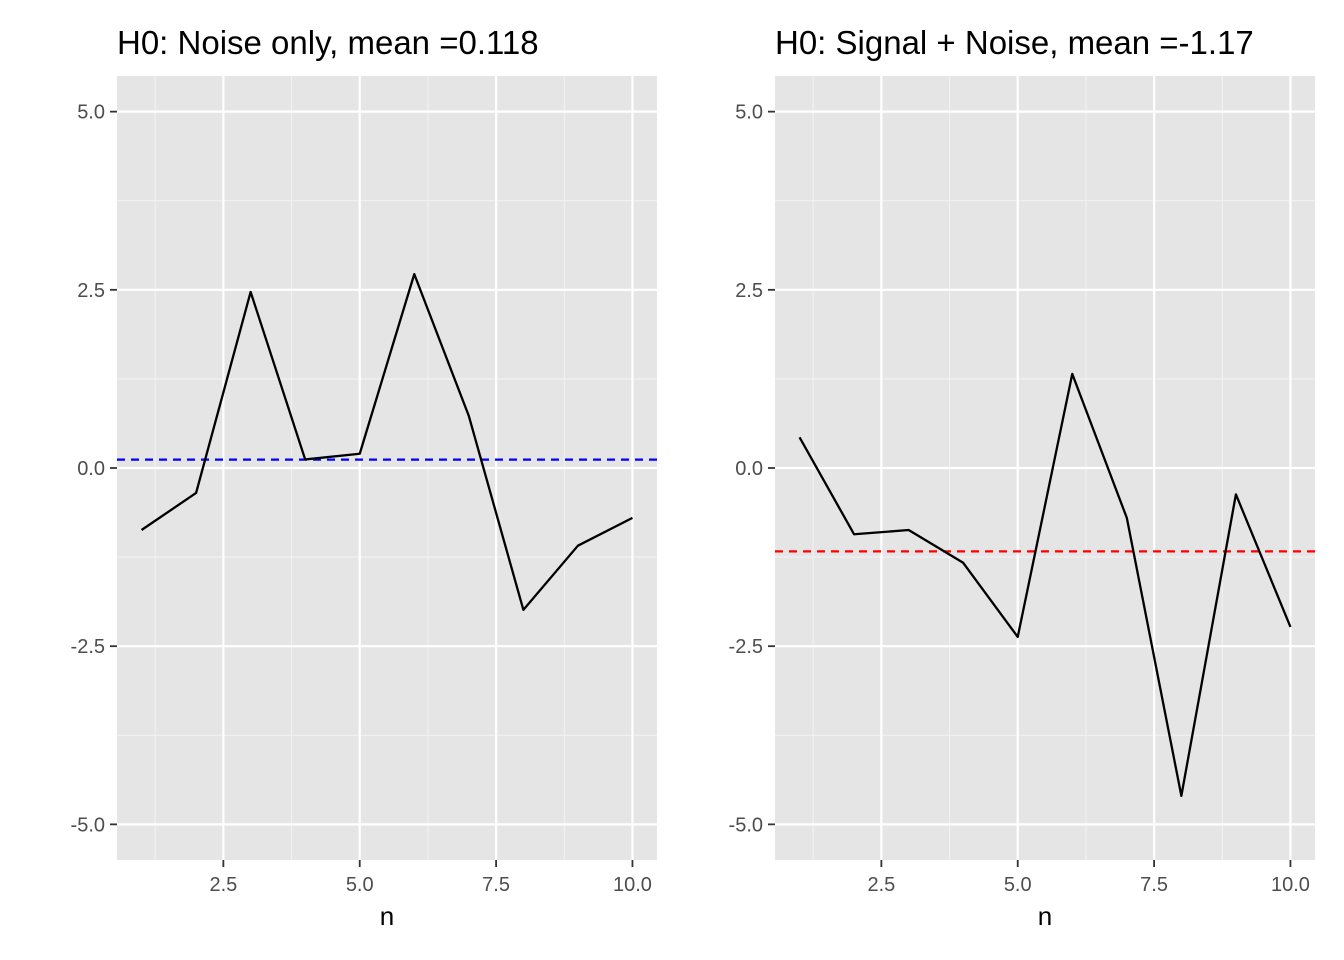 The height and width of the screenshot is (960, 1344). What do you see at coordinates (328, 42) in the screenshot?
I see `panel-title: H0: Noise only, mean =0.118` at bounding box center [328, 42].